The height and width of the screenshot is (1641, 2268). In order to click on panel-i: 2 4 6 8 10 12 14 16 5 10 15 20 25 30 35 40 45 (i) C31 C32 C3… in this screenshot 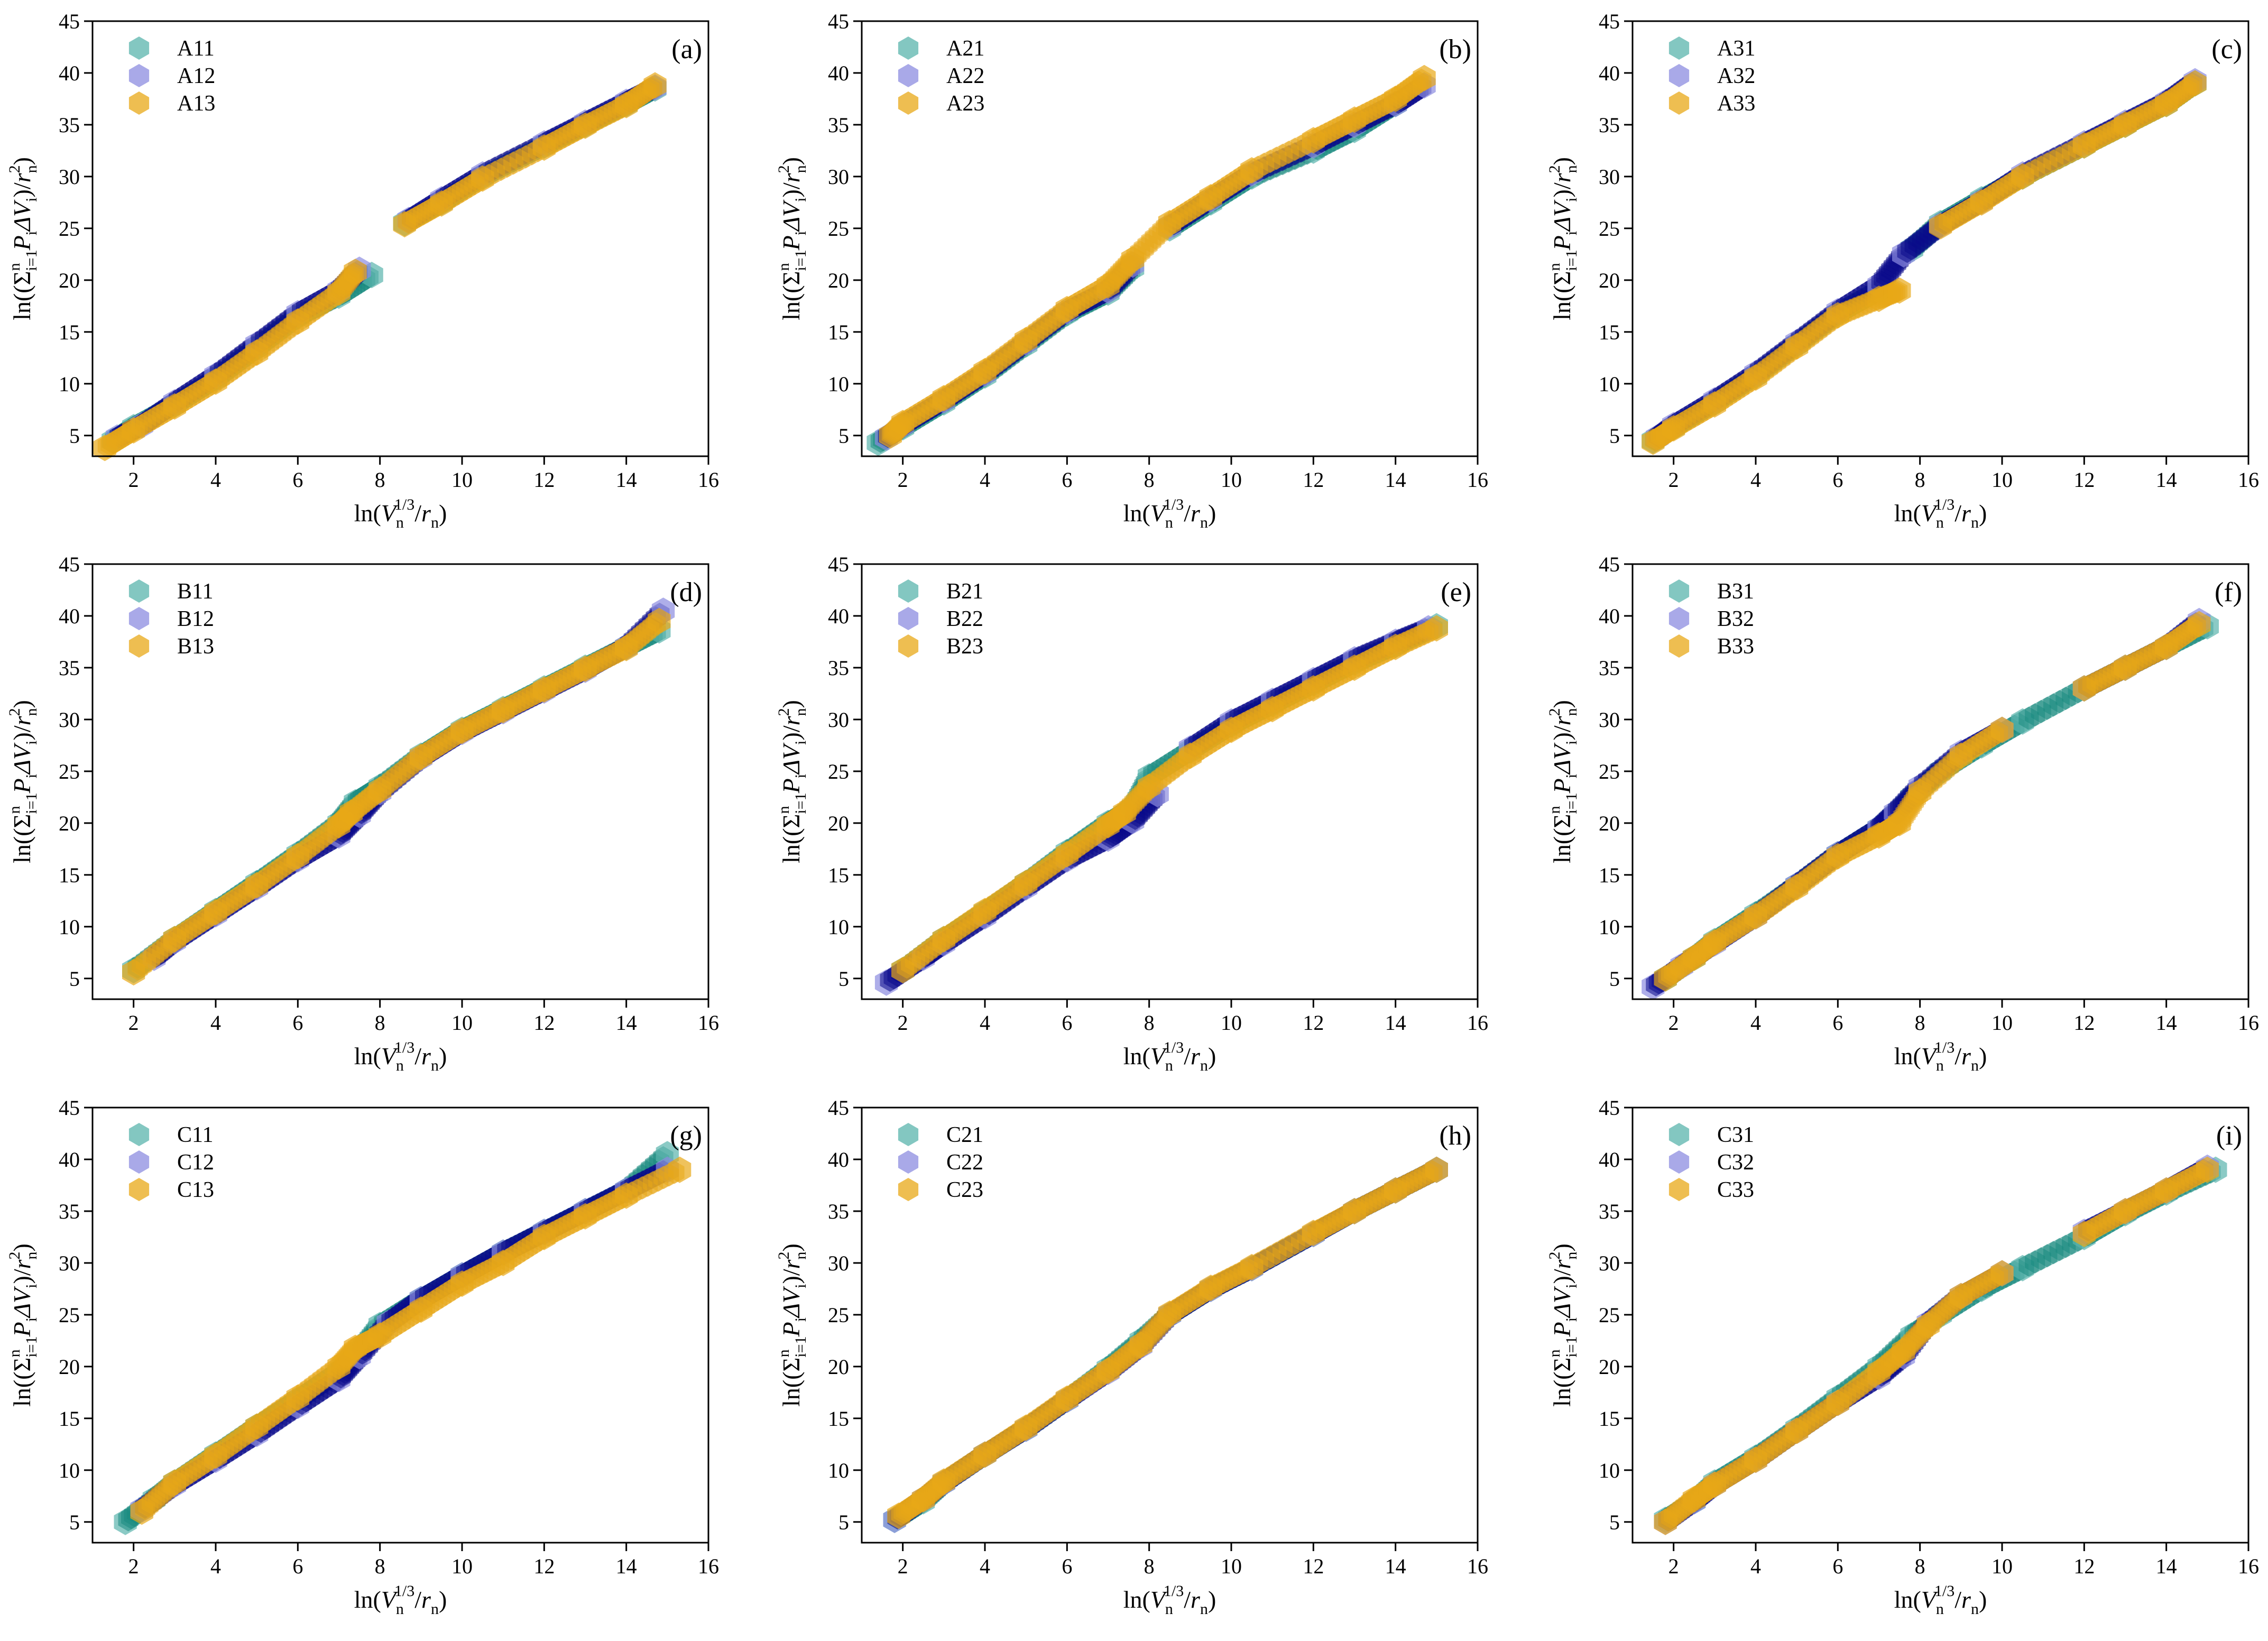, I will do `click(1903, 1357)`.